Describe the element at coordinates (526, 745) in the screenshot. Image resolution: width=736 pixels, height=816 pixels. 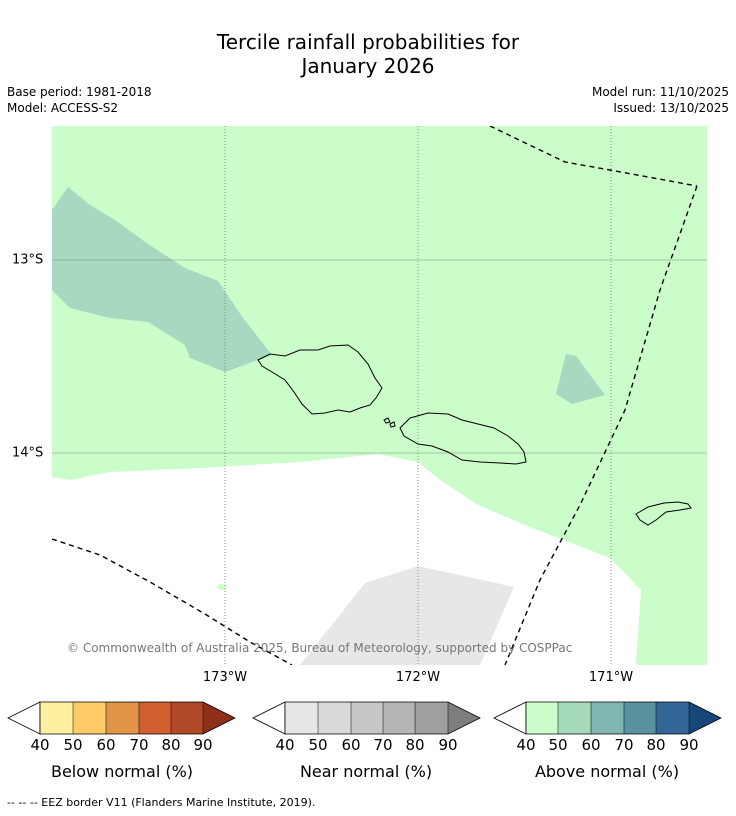
I see `cb3-tick: 40` at that location.